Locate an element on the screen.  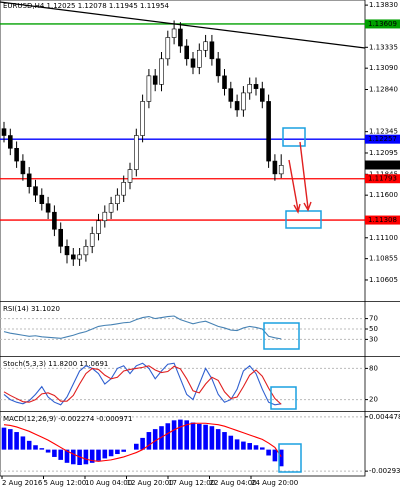
y-tick-label: 1.13335 is located at coordinates (383, 47).